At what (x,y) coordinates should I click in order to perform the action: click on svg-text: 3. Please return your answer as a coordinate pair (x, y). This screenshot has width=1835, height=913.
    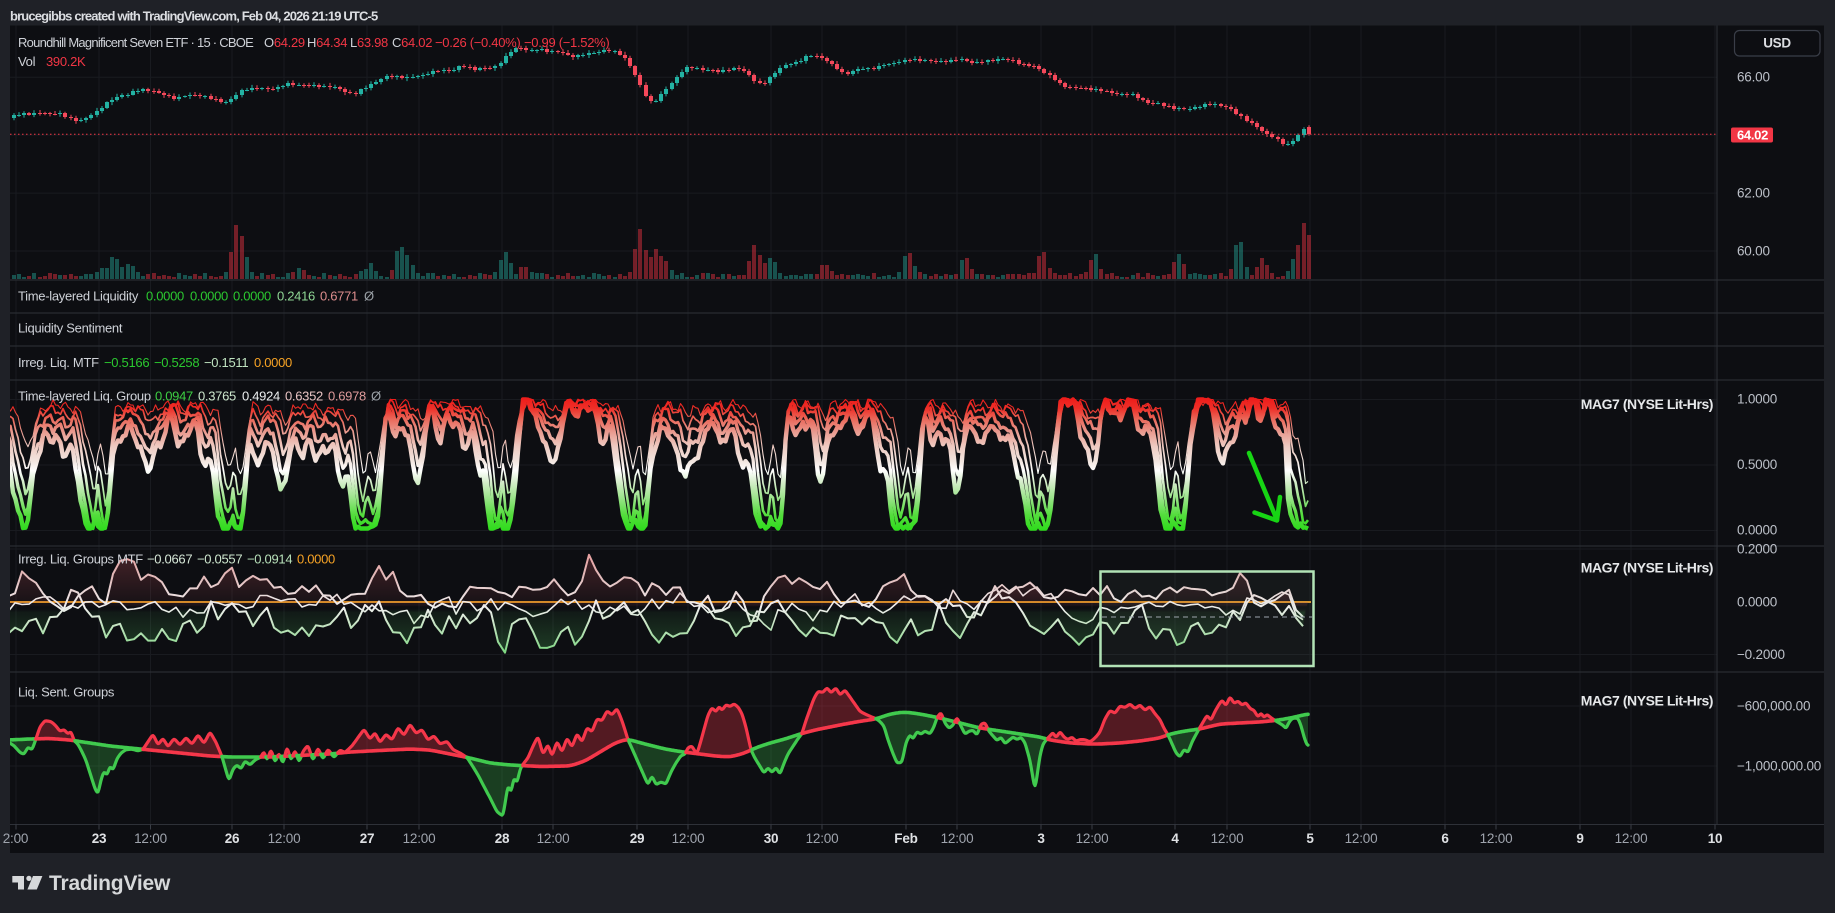
    Looking at the image, I should click on (1041, 838).